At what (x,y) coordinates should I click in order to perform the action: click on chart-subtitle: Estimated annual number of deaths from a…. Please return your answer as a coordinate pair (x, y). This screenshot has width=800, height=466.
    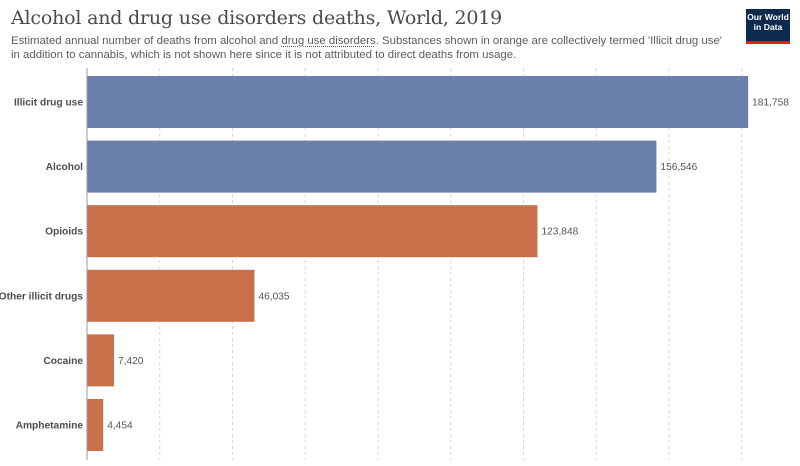
    Looking at the image, I should click on (368, 48).